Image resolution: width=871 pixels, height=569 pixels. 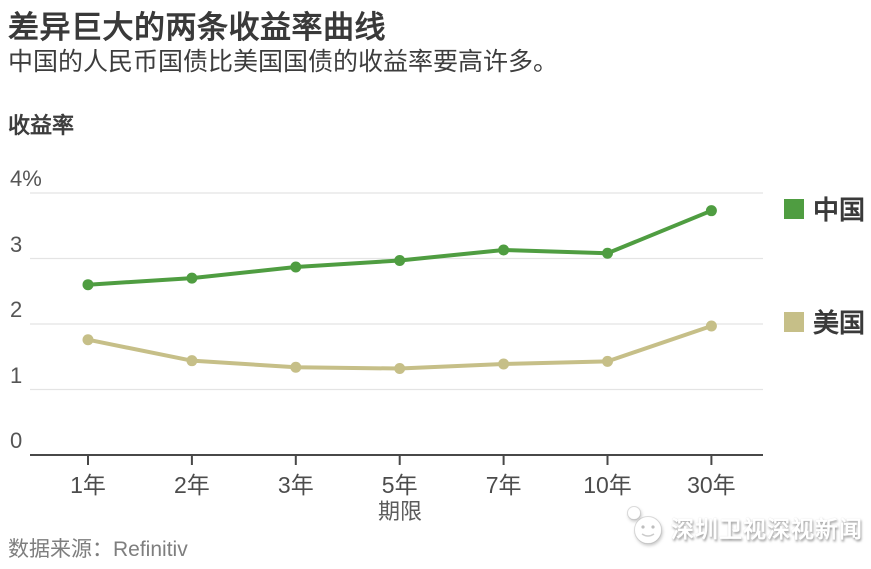 I want to click on y-axis-title: 收益率, so click(x=41, y=125).